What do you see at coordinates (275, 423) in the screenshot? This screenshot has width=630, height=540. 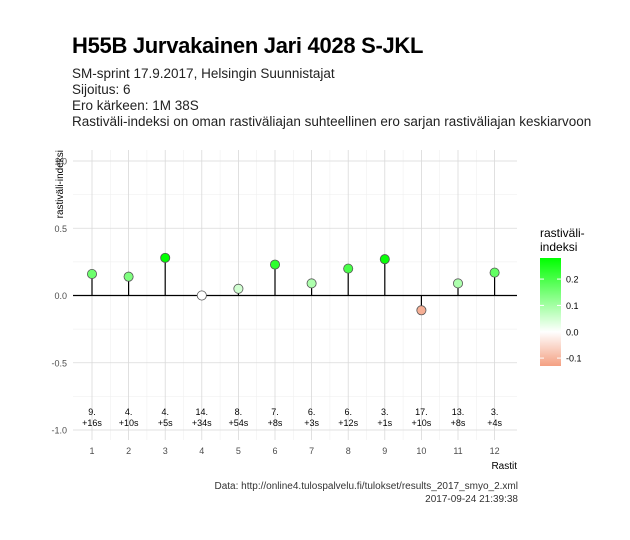 I see `split-diff-6: +8s` at bounding box center [275, 423].